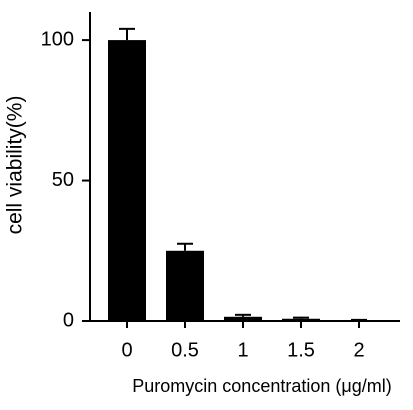  Describe the element at coordinates (68, 320) in the screenshot. I see `y-tick-label: 0` at that location.